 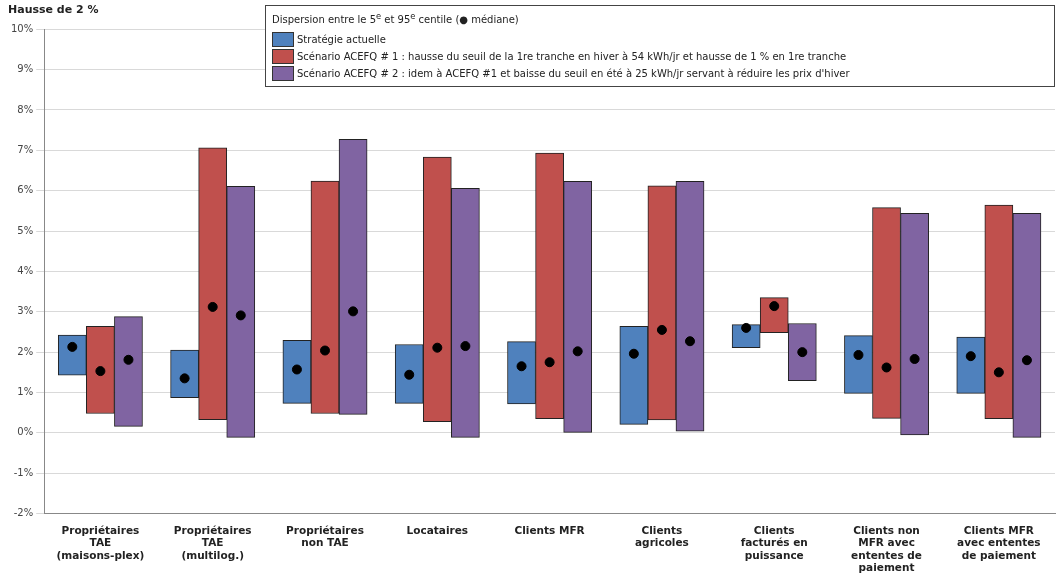 What do you see at coordinates (53, 10) in the screenshot?
I see `chart-title: Hausse de 2 %` at bounding box center [53, 10].